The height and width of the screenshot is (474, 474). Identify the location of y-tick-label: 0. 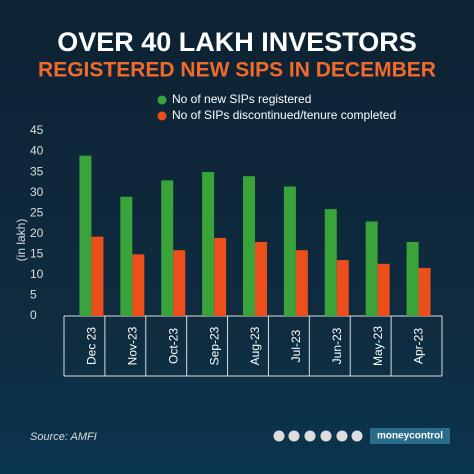
(33, 315).